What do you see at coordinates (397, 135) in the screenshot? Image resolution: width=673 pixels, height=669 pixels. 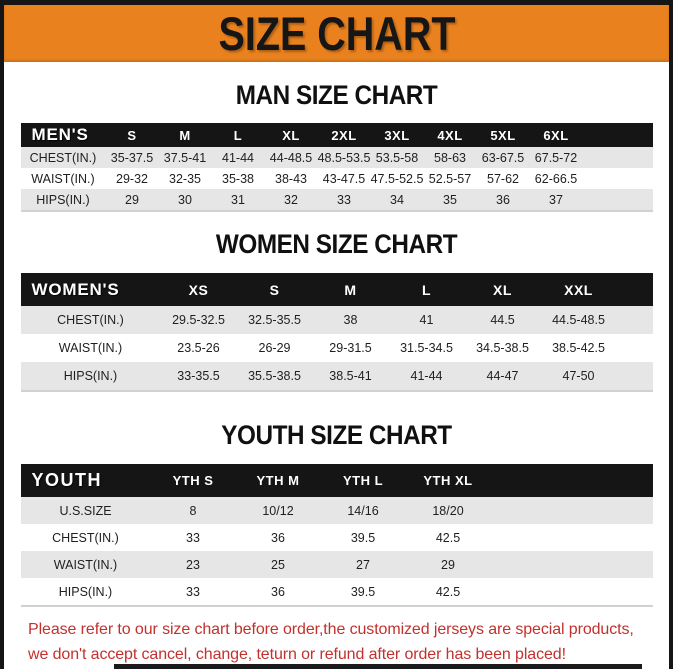 I see `men-col-header-3xl: 3XL` at bounding box center [397, 135].